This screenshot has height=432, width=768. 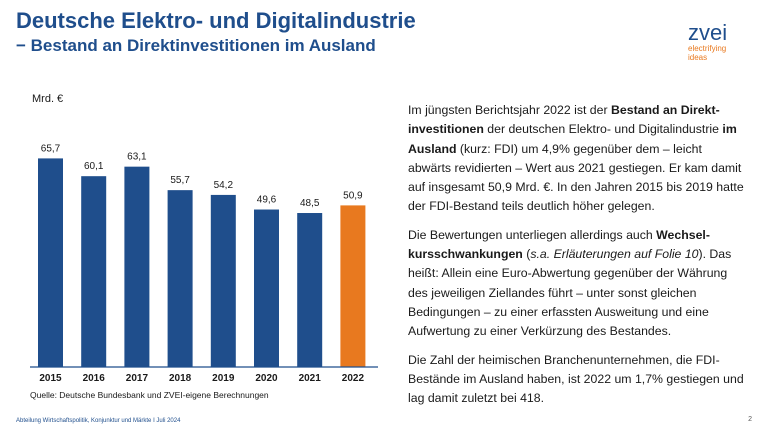 What do you see at coordinates (267, 200) in the screenshot?
I see `value-label-2020: 49,6` at bounding box center [267, 200].